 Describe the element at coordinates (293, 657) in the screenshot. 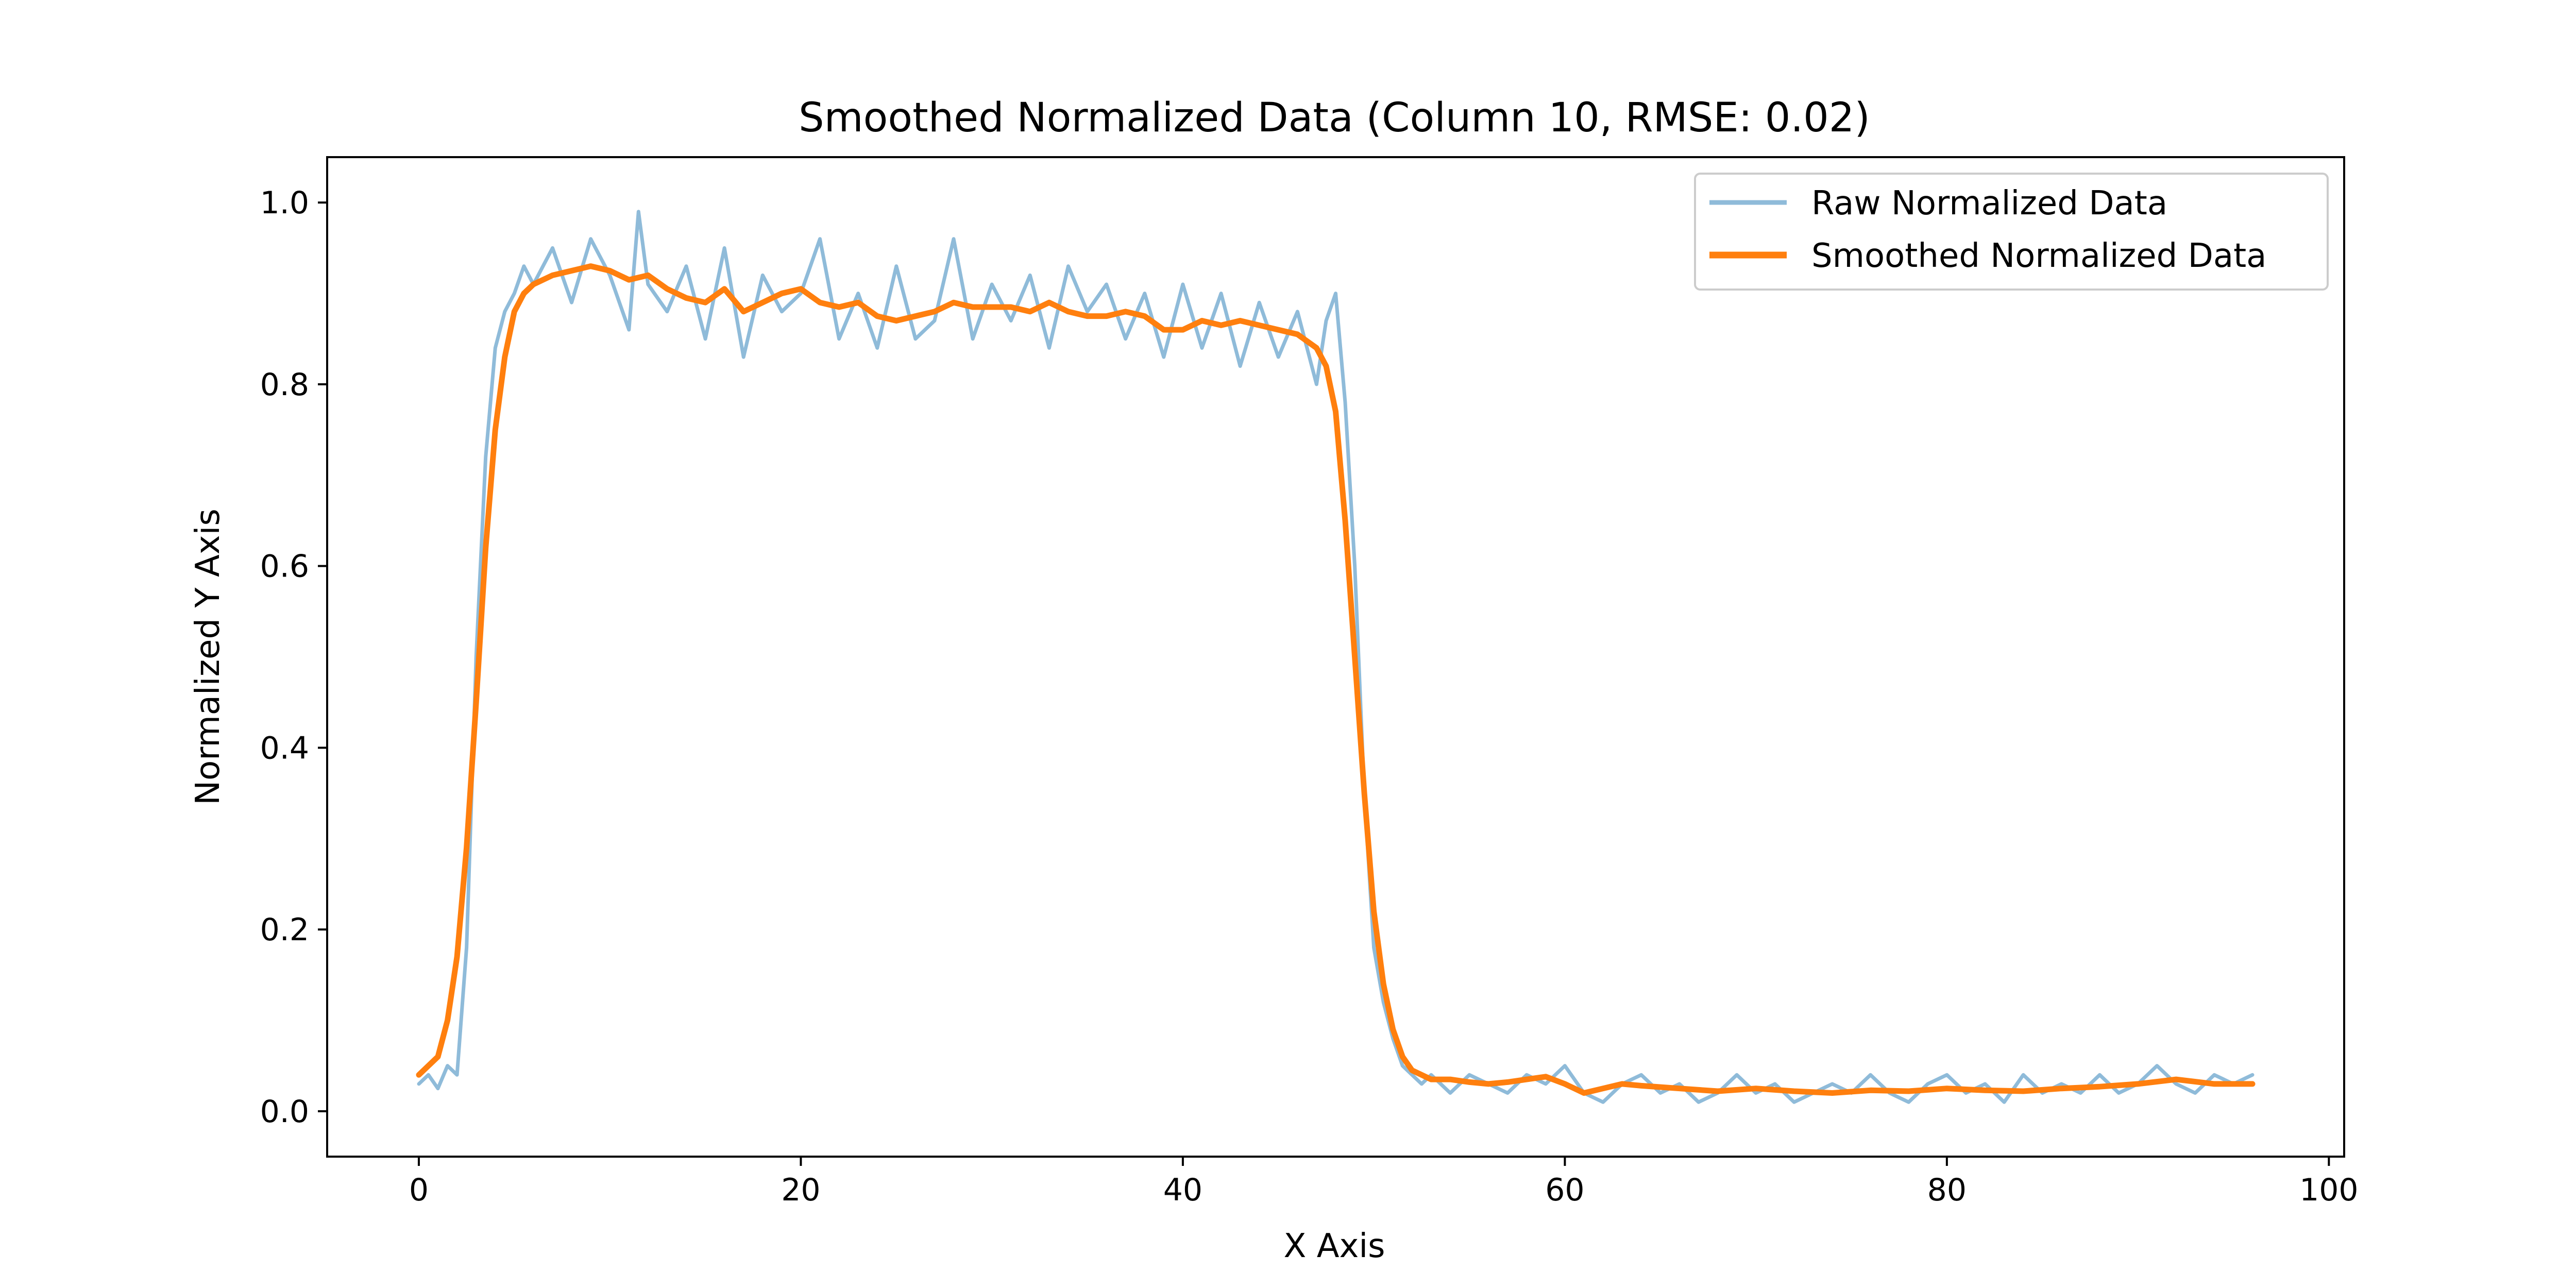

I see `y-axis: 0.0 0.2 0.4 0.6 0.8 1.0` at that location.